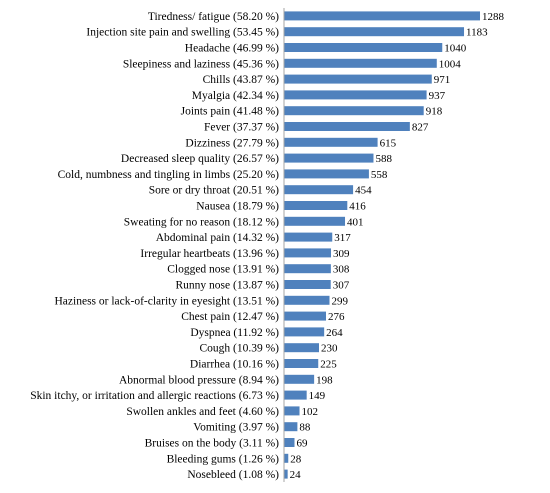 The width and height of the screenshot is (550, 493). I want to click on value-label: 225, so click(328, 365).